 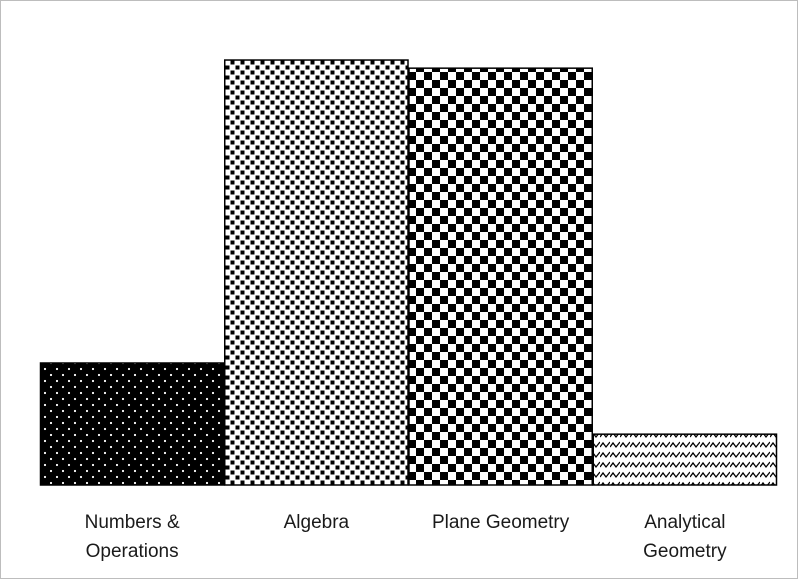 I want to click on category-label-algebra: Algebra, so click(x=317, y=522).